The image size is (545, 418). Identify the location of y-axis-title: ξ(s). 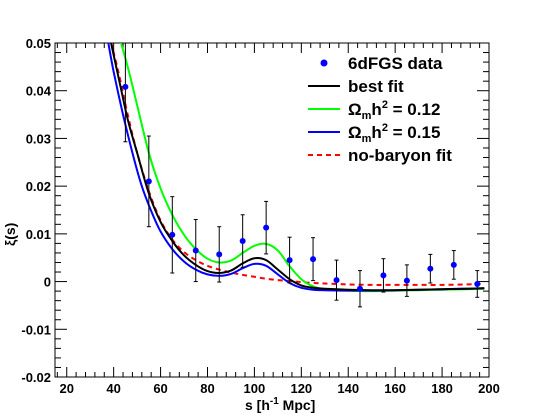
(10, 234).